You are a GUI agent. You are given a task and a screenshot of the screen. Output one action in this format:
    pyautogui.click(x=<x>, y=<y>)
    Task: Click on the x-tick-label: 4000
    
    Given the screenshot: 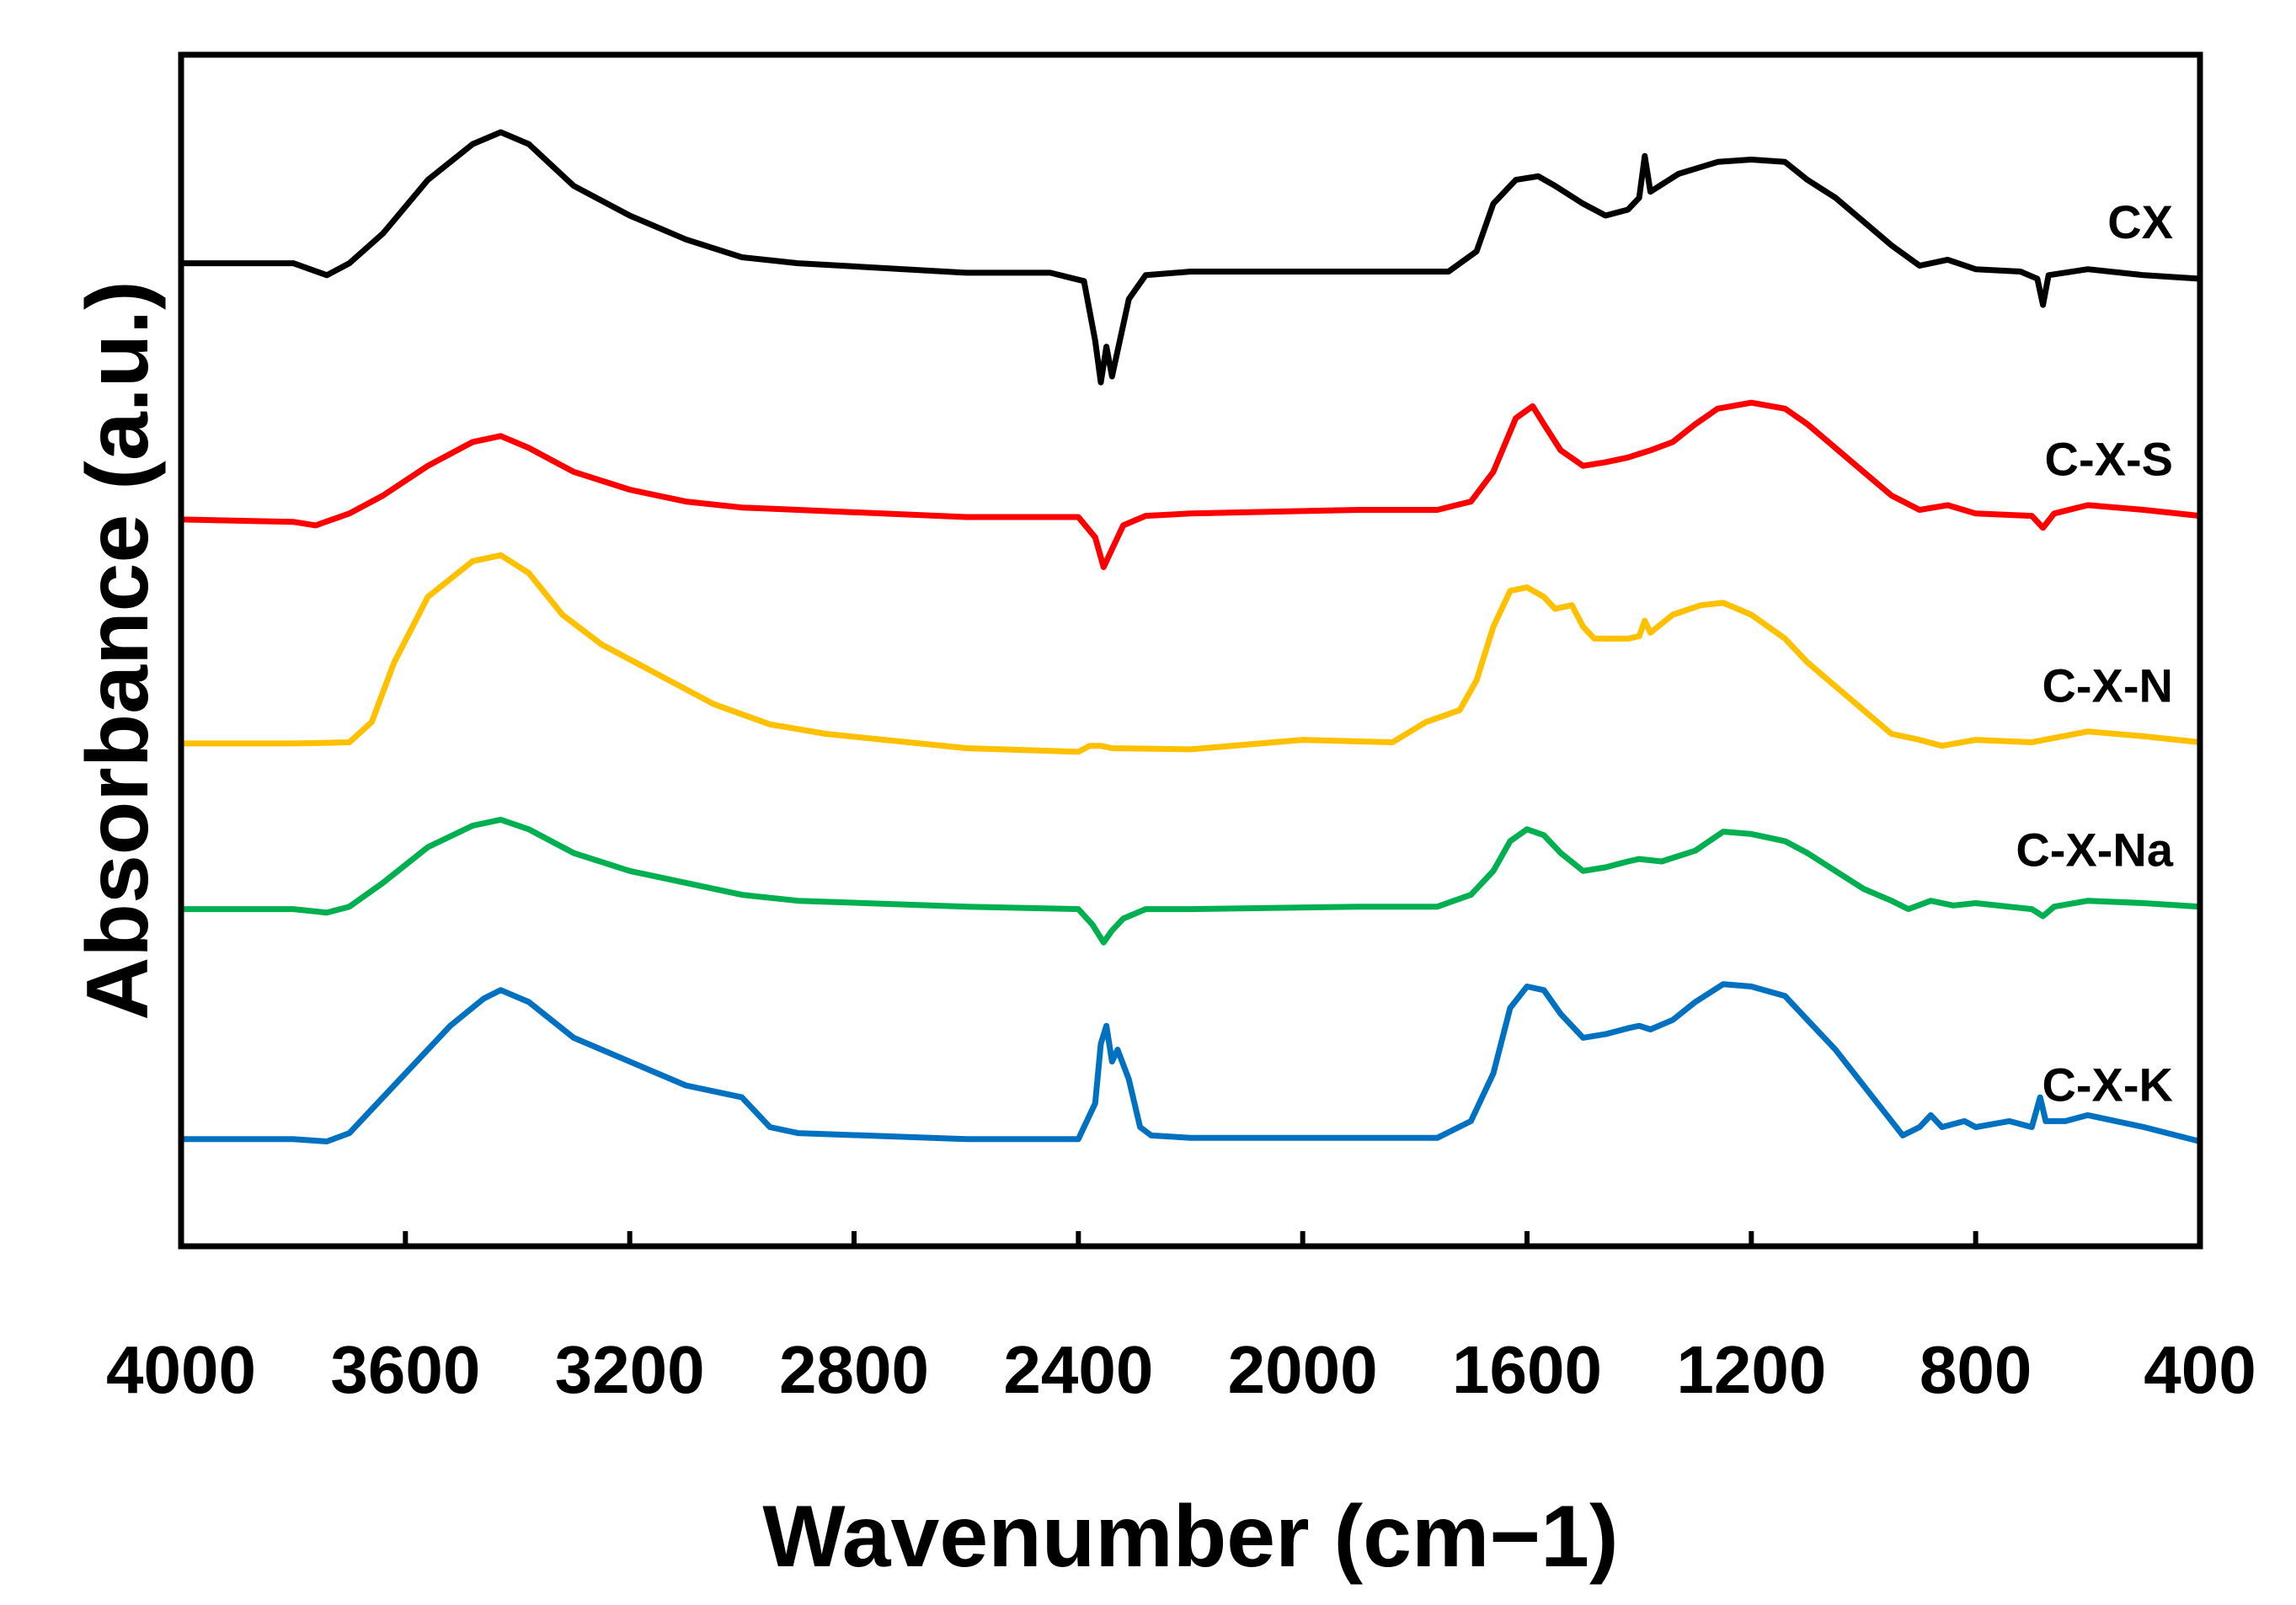 What is the action you would take?
    pyautogui.click(x=181, y=1369)
    